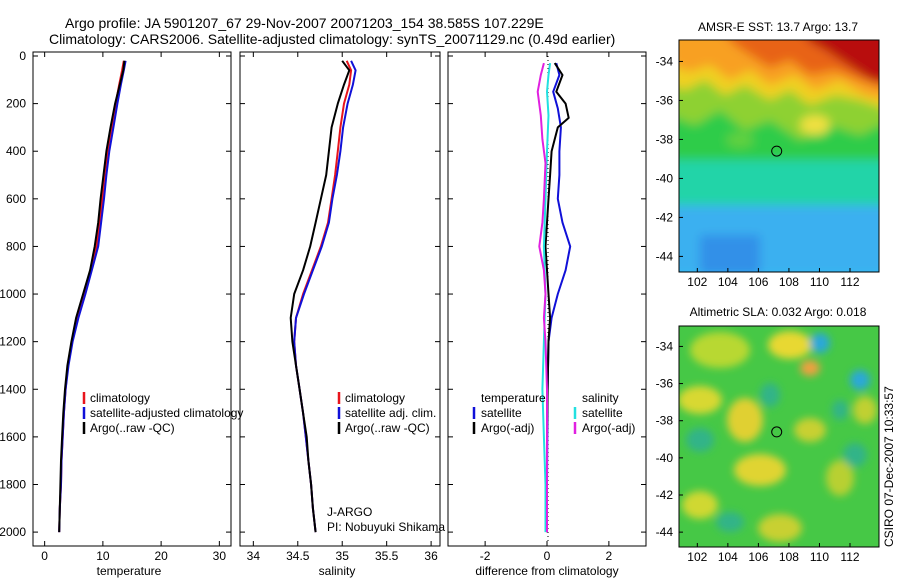 The height and width of the screenshot is (580, 900). Describe the element at coordinates (513, 398) in the screenshot. I see `legend-title-temperature: temperature` at that location.